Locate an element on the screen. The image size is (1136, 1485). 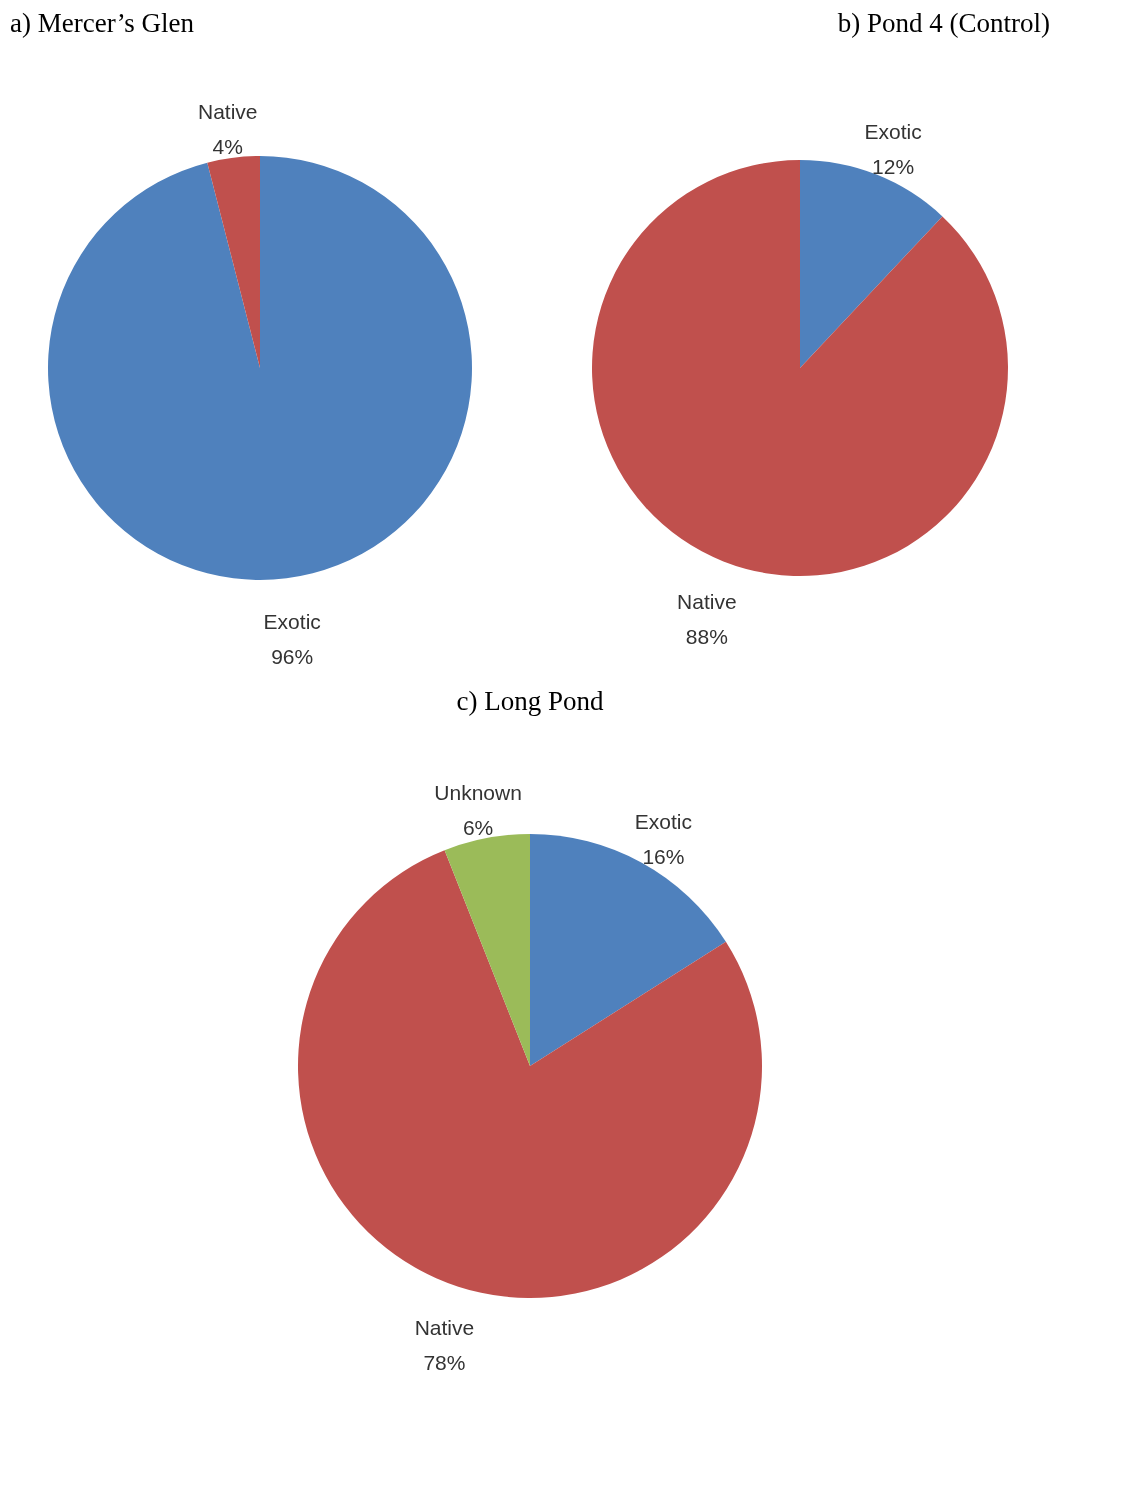
data-label: 88% is located at coordinates (706, 637).